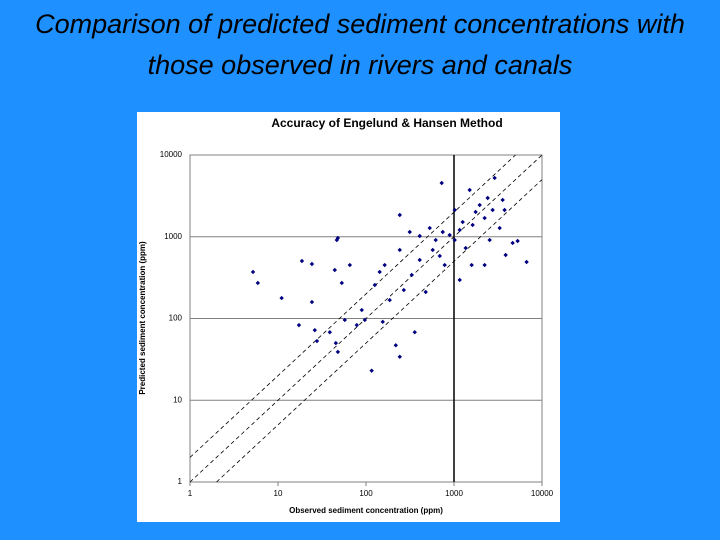 This screenshot has width=720, height=540. What do you see at coordinates (177, 399) in the screenshot?
I see `y-tick-label: 10` at bounding box center [177, 399].